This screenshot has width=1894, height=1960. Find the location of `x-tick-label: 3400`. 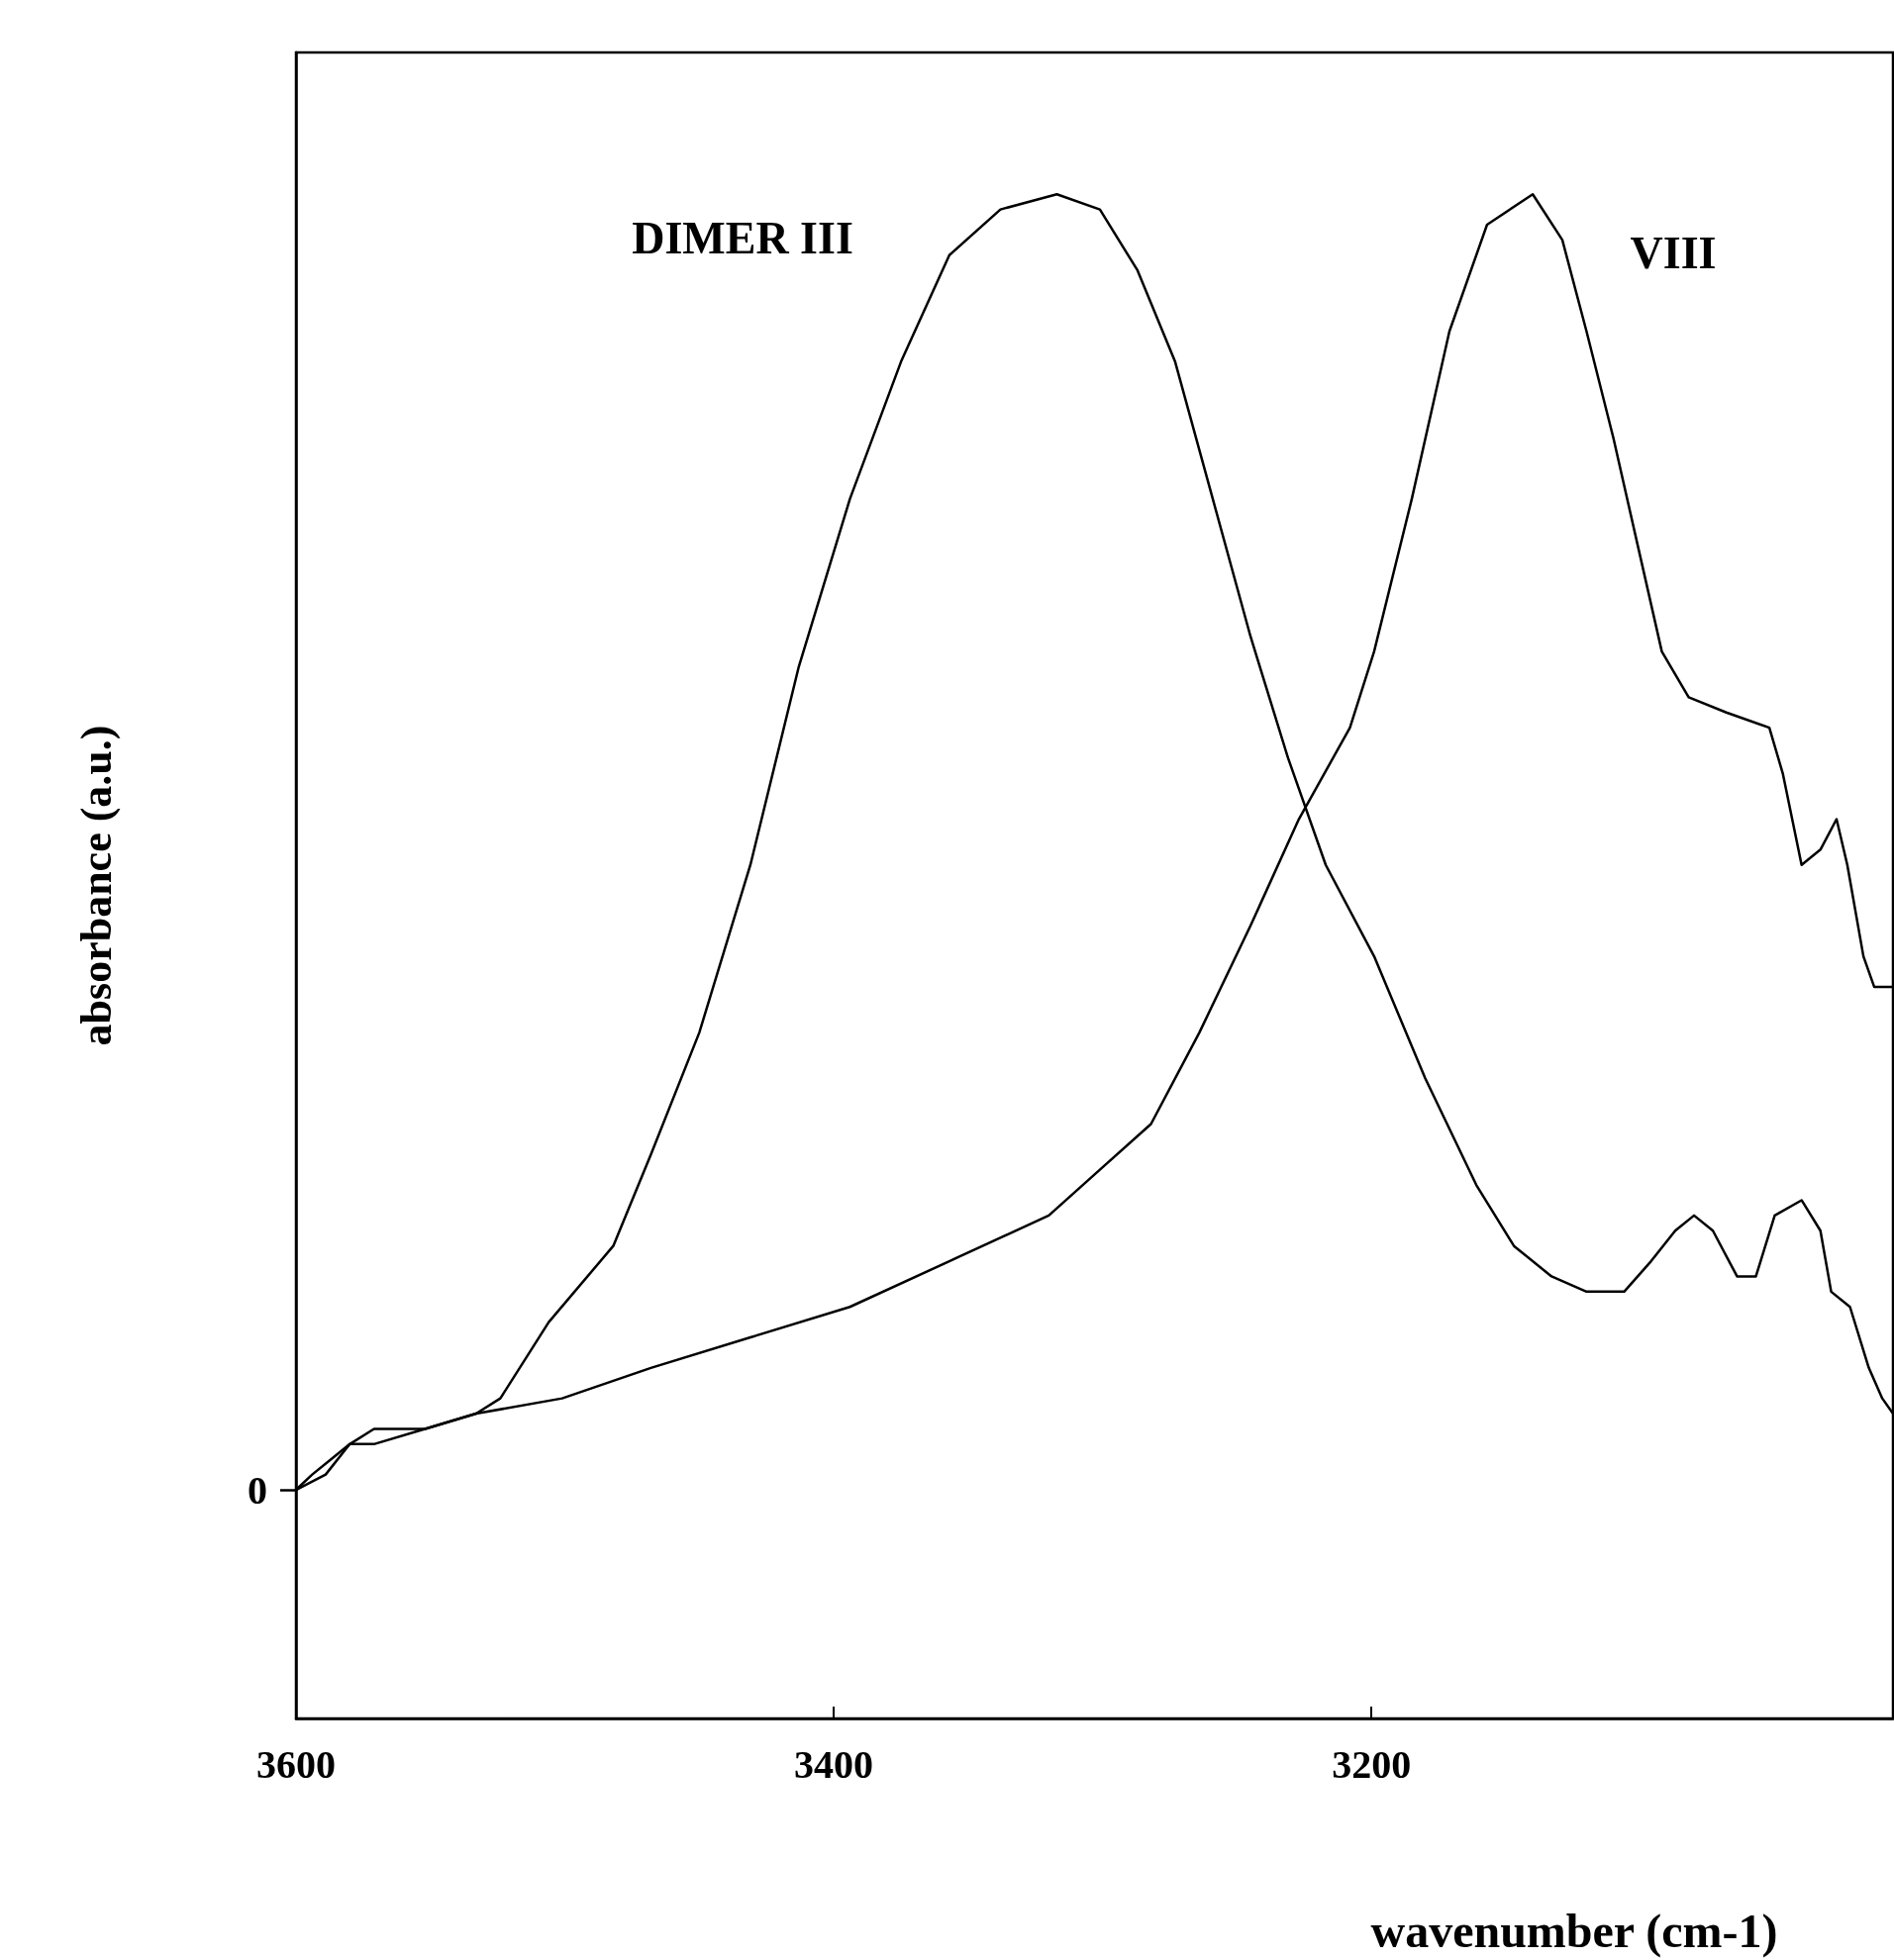

x-tick-label: 3400 is located at coordinates (834, 1764).